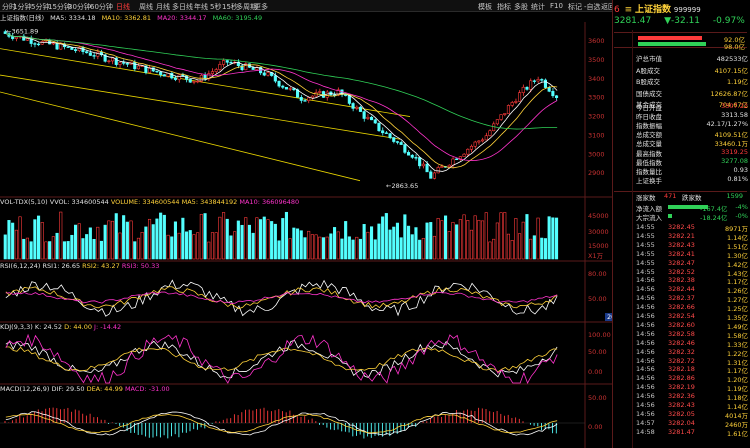  Describe the element at coordinates (22, 18) in the screenshot. I see `index-name: 上证指数(日线)` at that location.